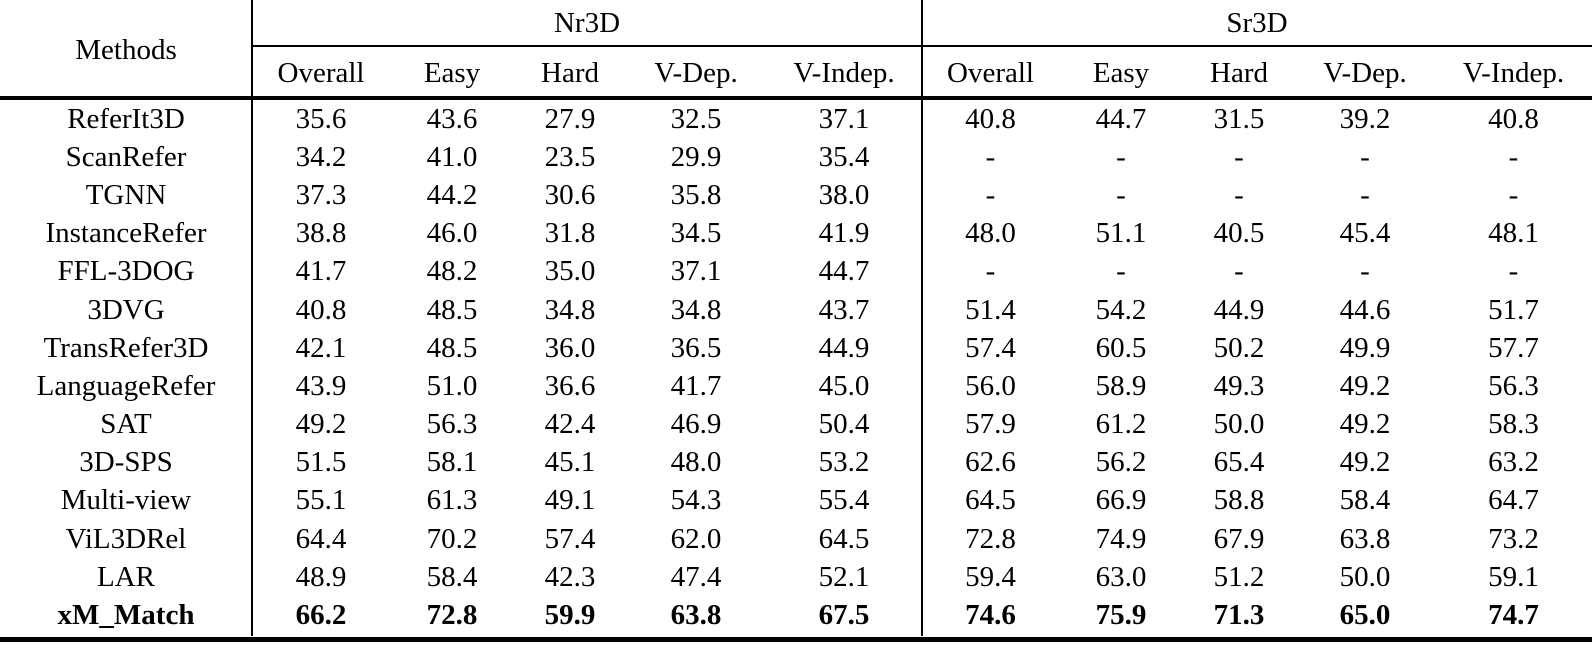 This screenshot has width=1592, height=655. What do you see at coordinates (1513, 538) in the screenshot?
I see `sr3d-metric-value: 73.2` at bounding box center [1513, 538].